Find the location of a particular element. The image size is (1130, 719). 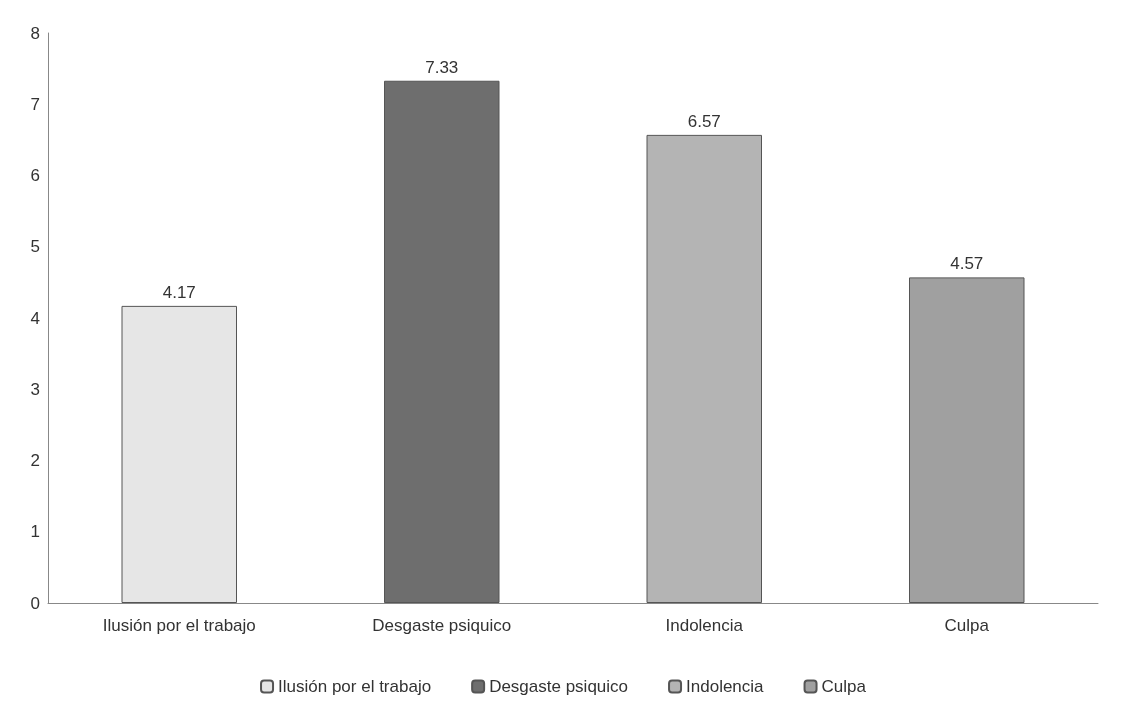

y-tick-label: 2 is located at coordinates (35, 460).